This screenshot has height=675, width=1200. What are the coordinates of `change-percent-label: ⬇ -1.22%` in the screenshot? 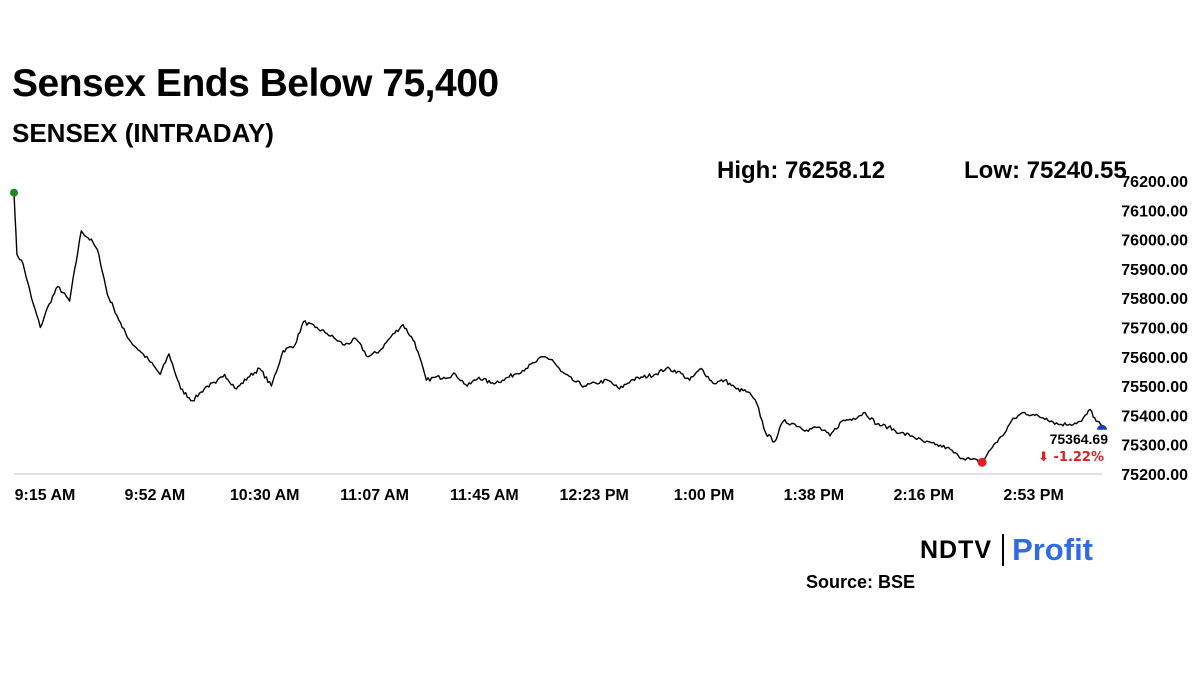 It's located at (1071, 457).